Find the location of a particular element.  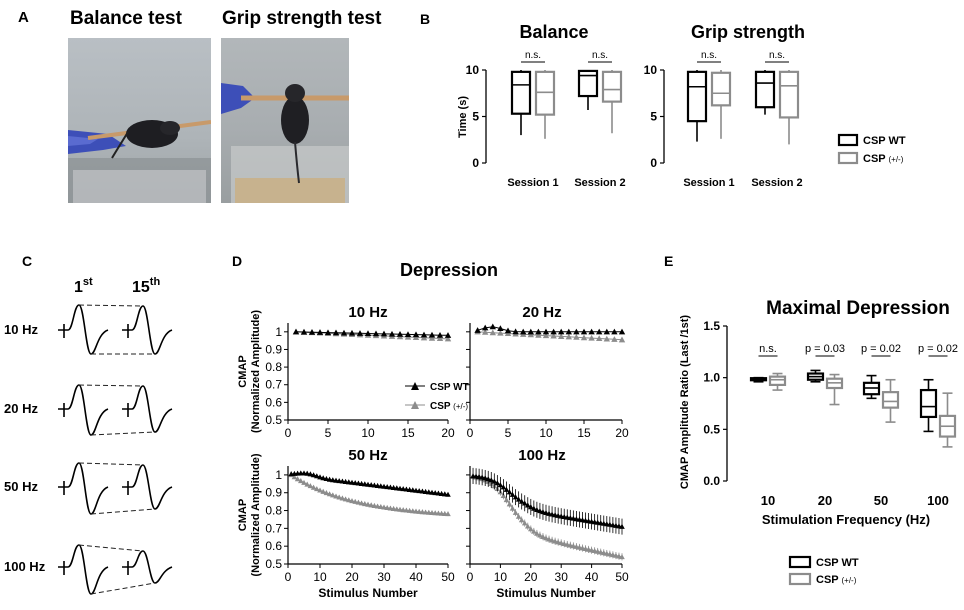

d20-x-tick-label: 10 is located at coordinates (546, 433).